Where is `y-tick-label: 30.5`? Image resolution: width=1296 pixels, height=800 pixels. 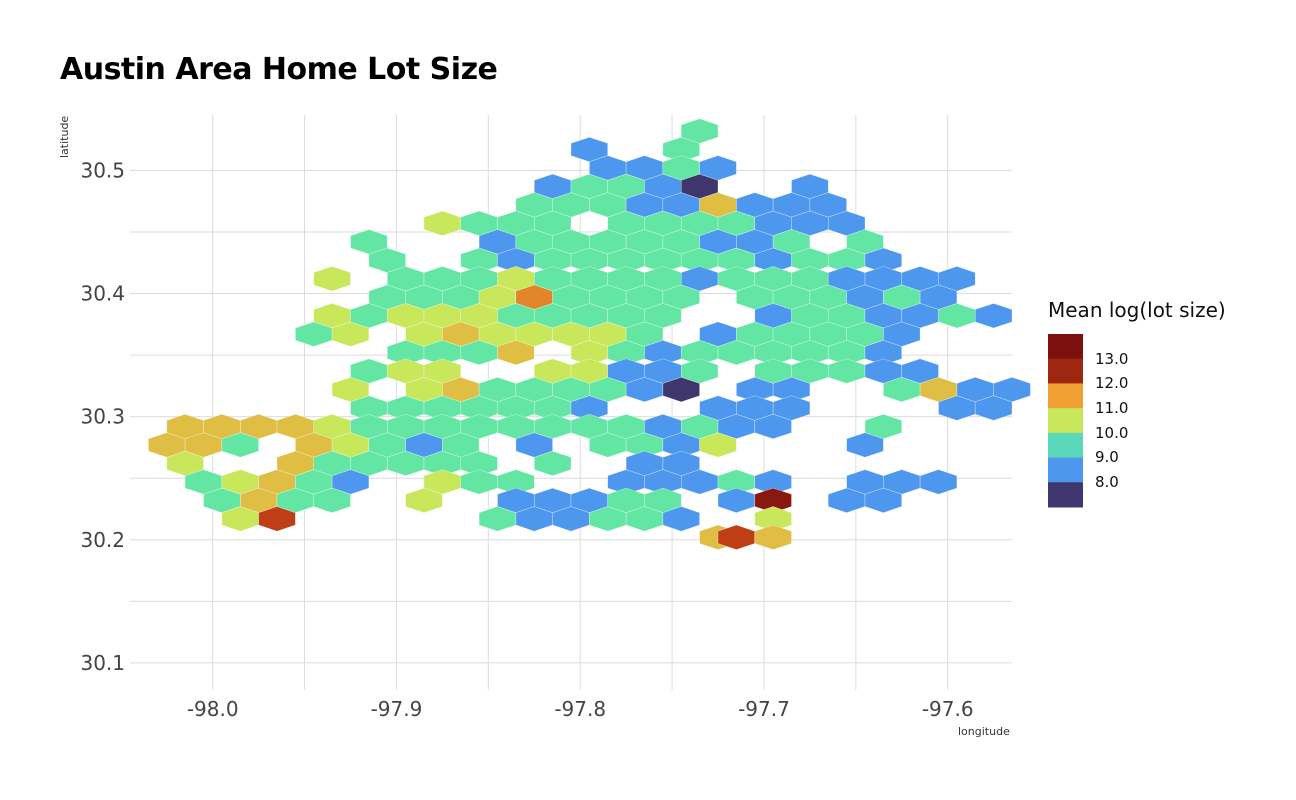
y-tick-label: 30.5 is located at coordinates (102, 170).